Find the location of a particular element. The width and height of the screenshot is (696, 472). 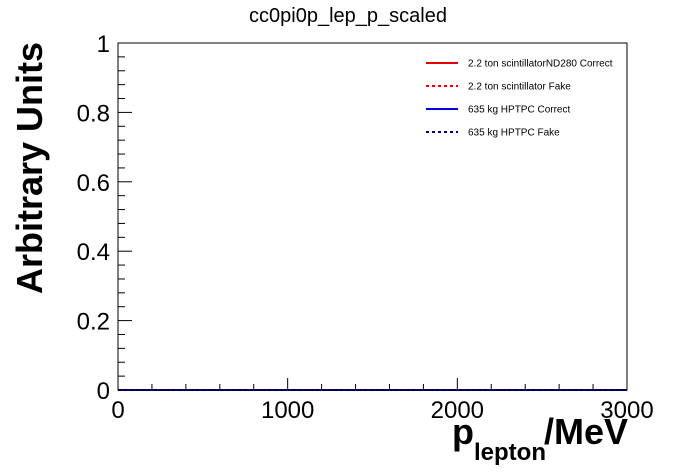

chart-title: cc0pi0p_lep_p_scaled is located at coordinates (348, 16).